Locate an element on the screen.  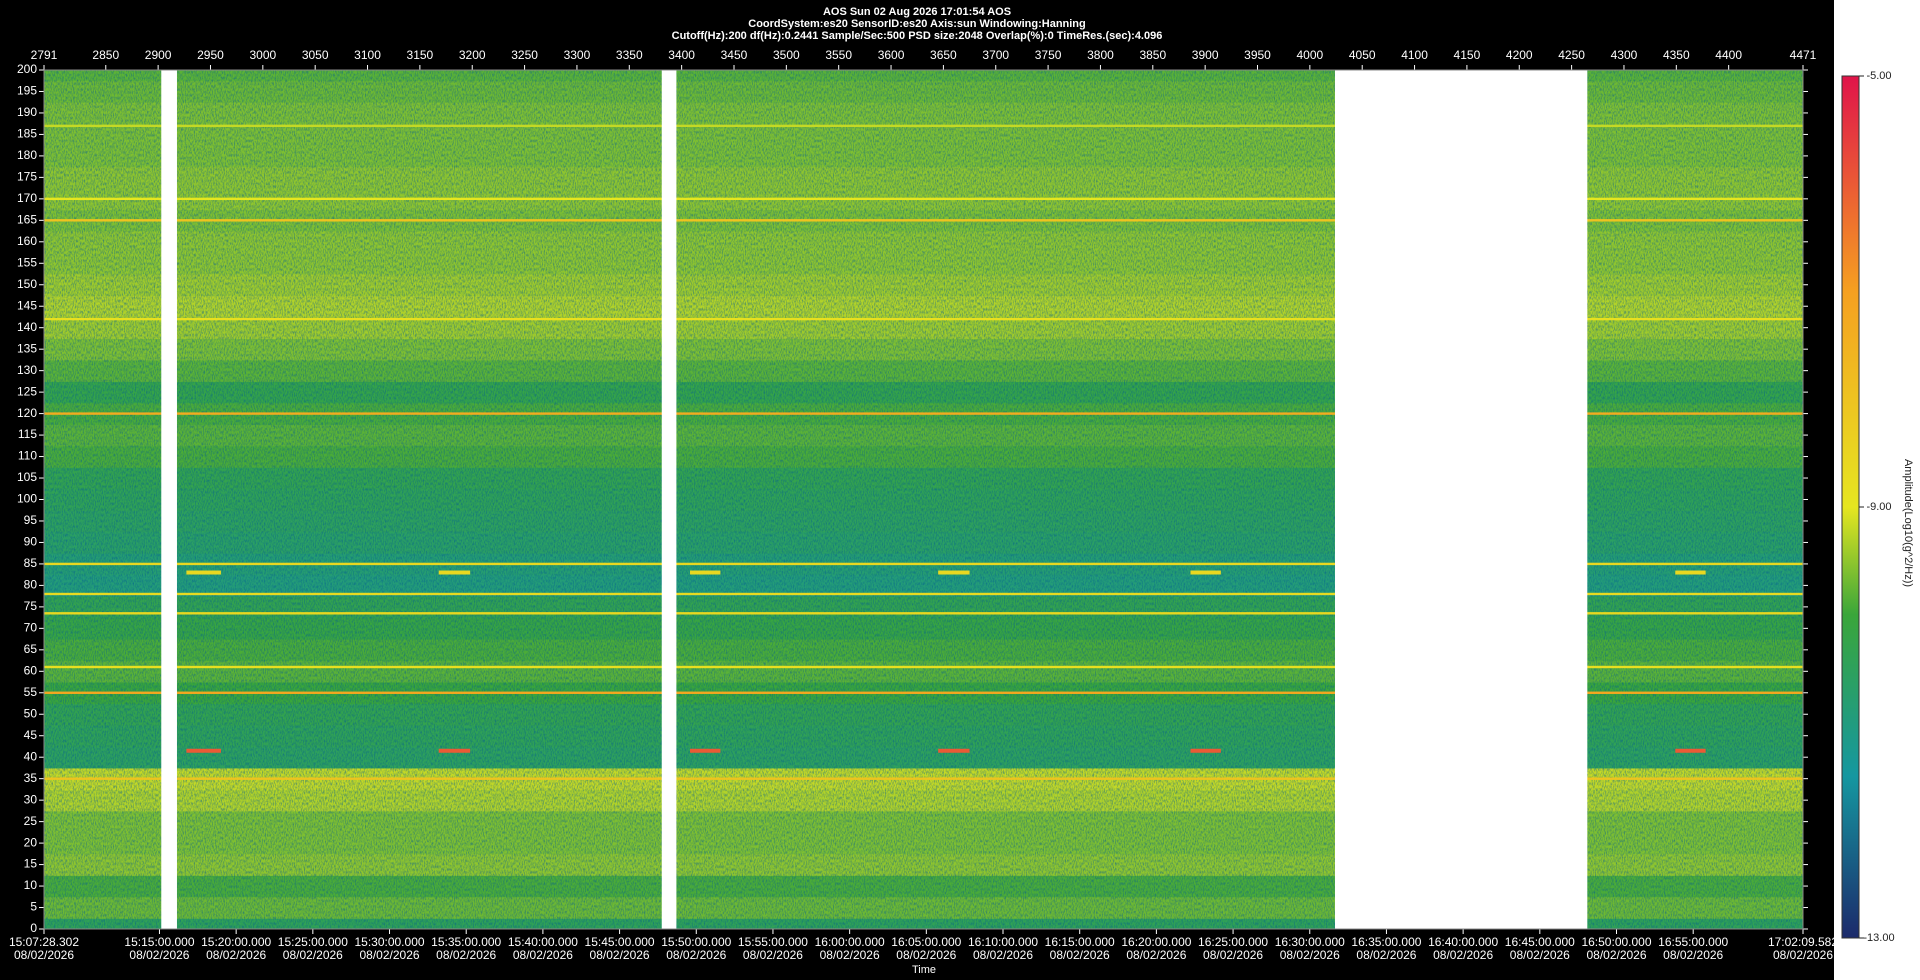
y-tick-label: 170 is located at coordinates (27, 198).